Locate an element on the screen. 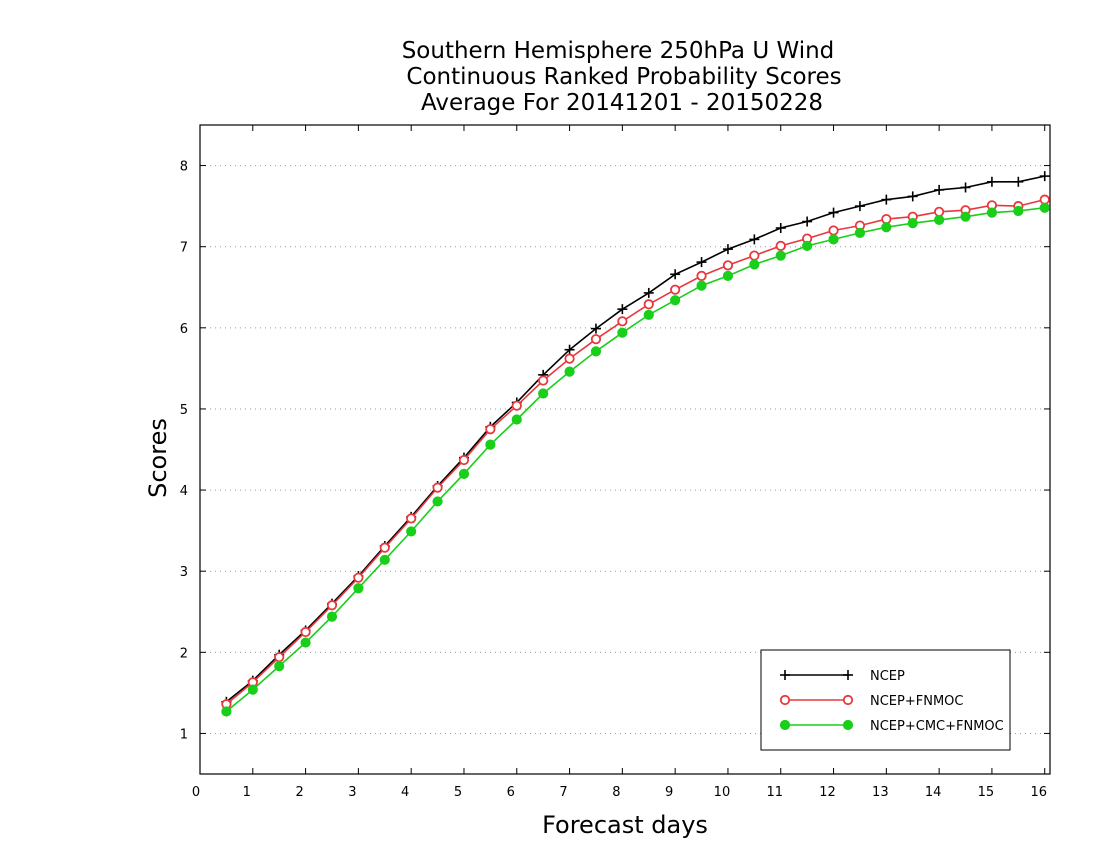 Image resolution: width=1100 pixels, height=850 pixels. x-tick-label: 6 is located at coordinates (511, 792).